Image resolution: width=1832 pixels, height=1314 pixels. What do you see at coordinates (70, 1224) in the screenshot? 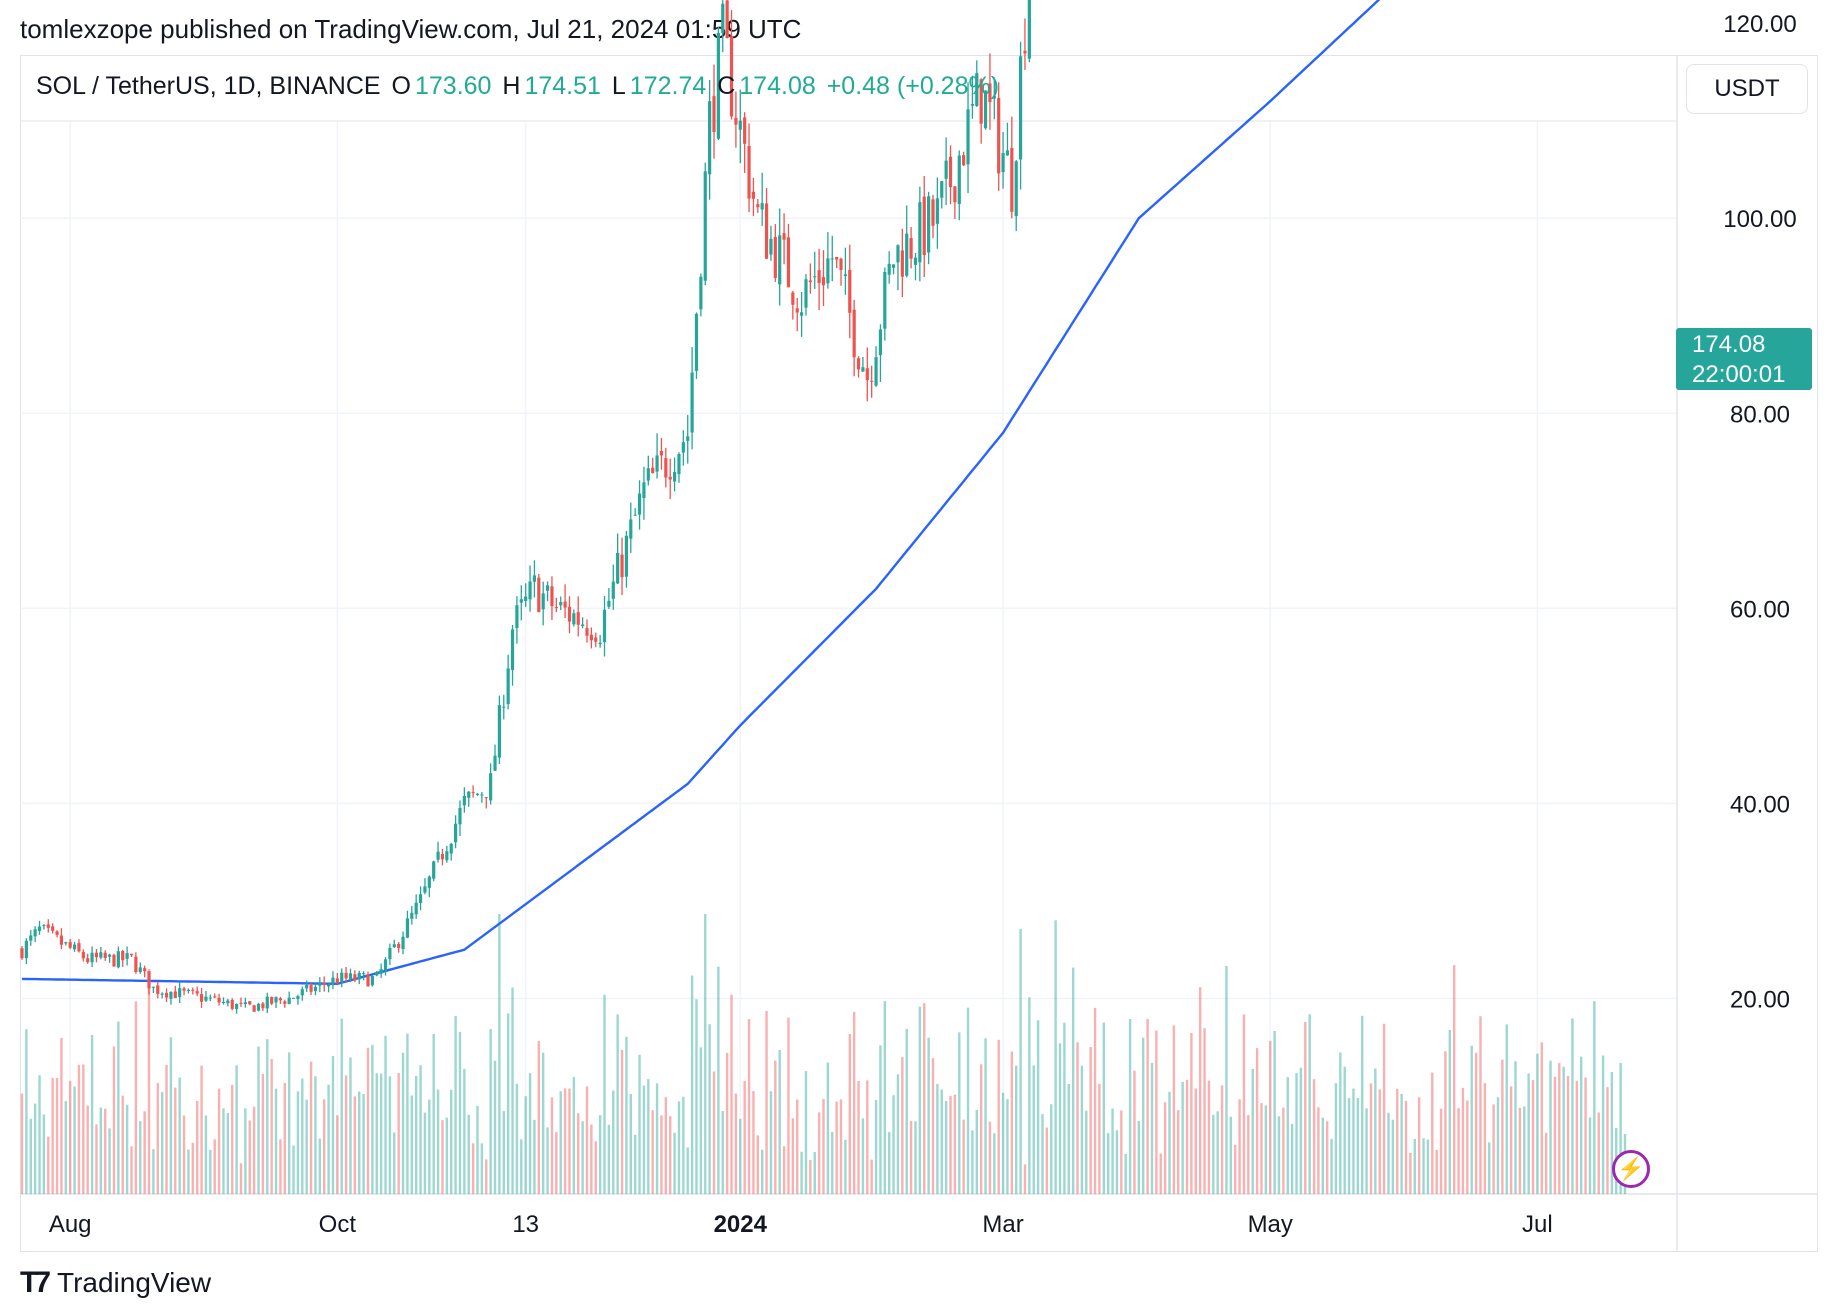
I see `x-tick-label: Aug` at bounding box center [70, 1224].